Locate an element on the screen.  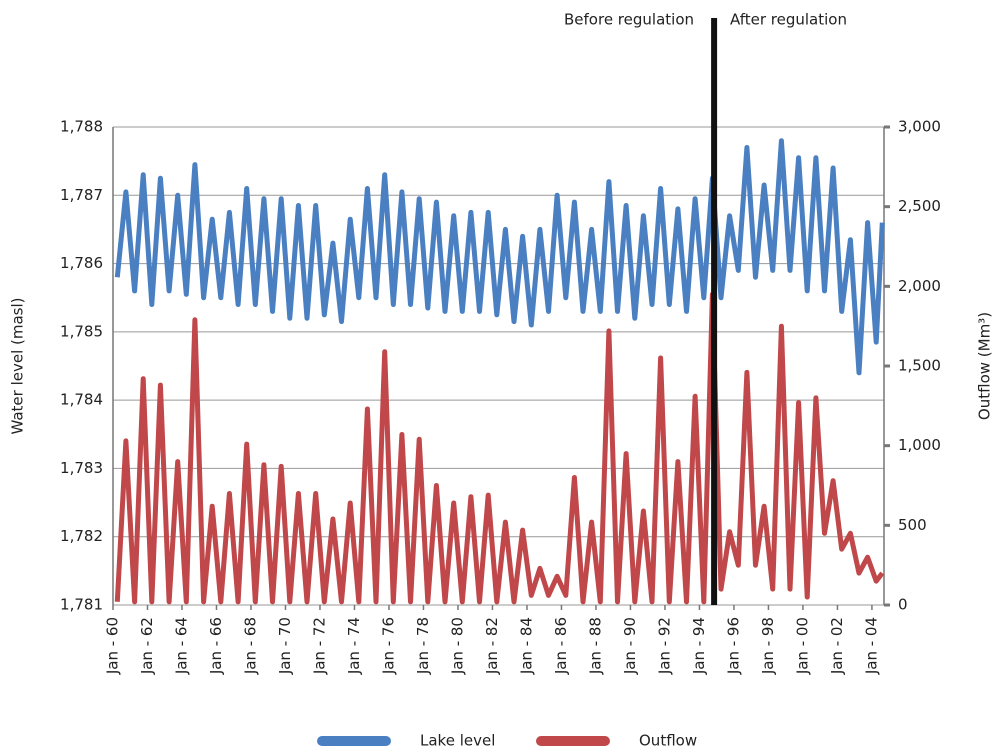
x-tick-label: Jan - 02 is located at coordinates (837, 646).